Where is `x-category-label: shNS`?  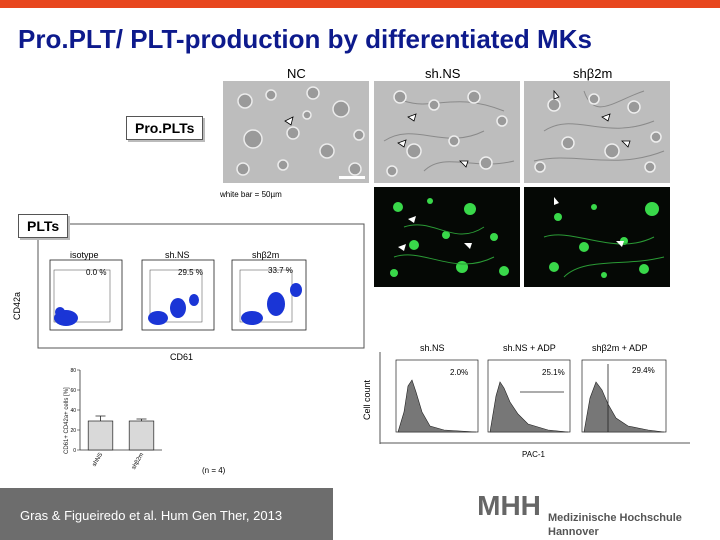 x-category-label: shNS is located at coordinates (98, 460).